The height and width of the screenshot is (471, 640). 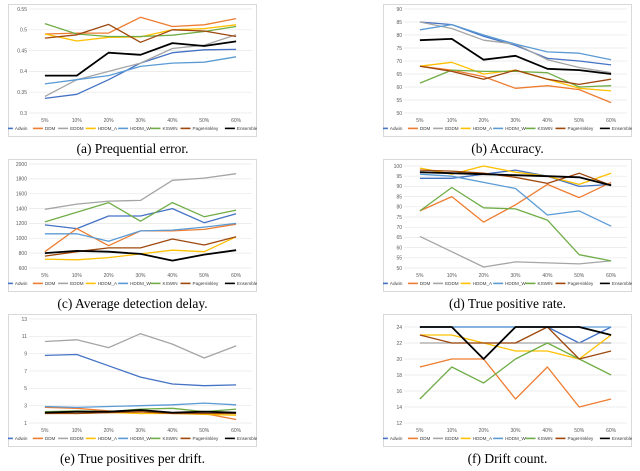 What do you see at coordinates (24, 320) in the screenshot?
I see `y-tick-label: 13` at bounding box center [24, 320].